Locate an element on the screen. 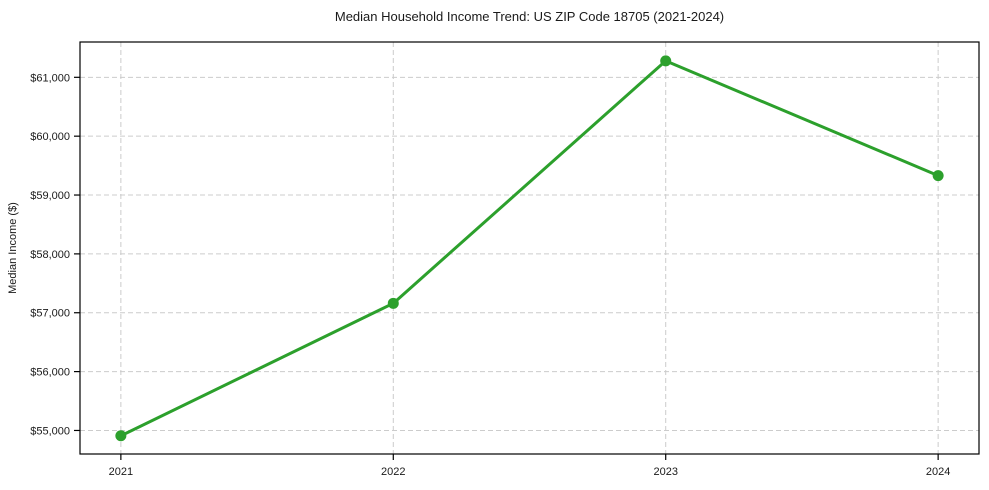  y-tick-label: $59,000 is located at coordinates (50, 196).